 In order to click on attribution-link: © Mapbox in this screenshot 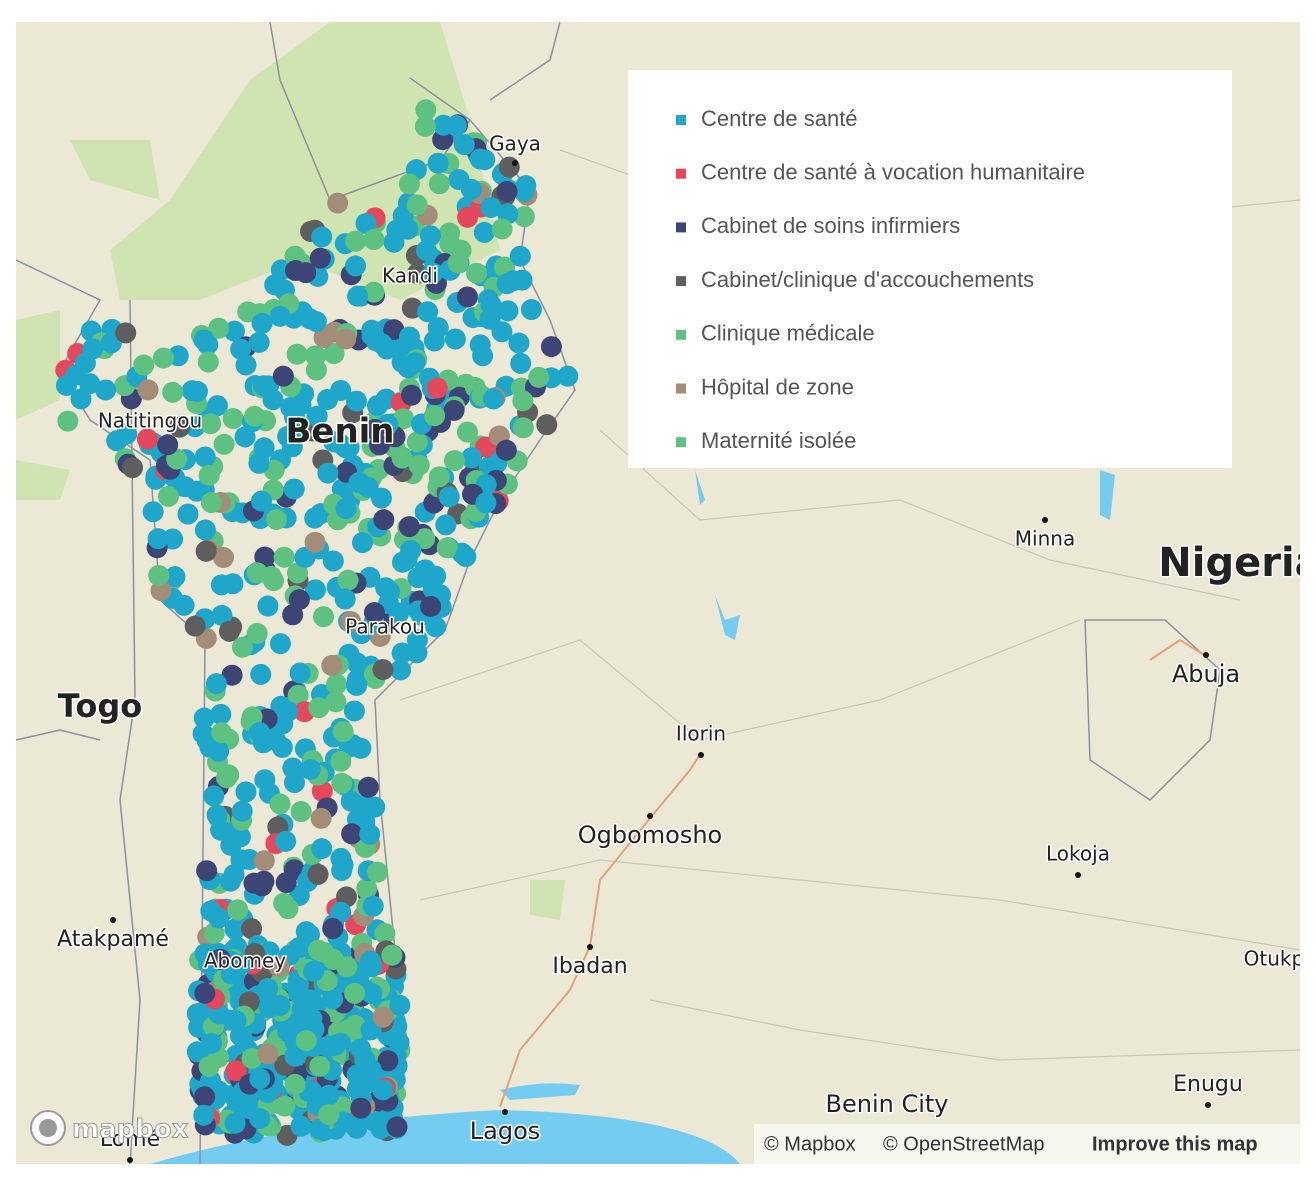, I will do `click(809, 1144)`.